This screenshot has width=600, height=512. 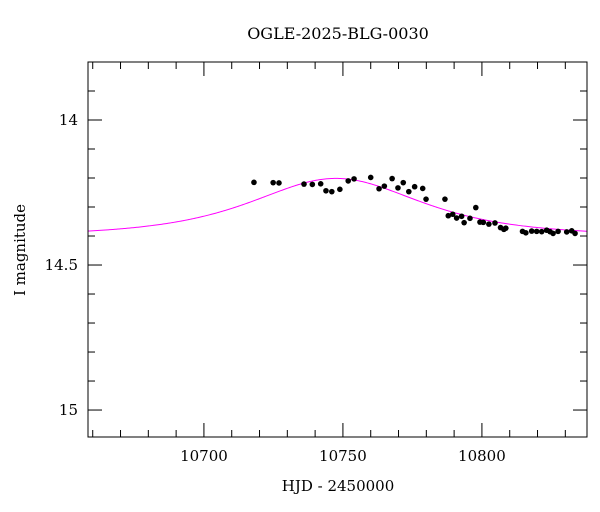 What do you see at coordinates (343, 456) in the screenshot?
I see `x-tick-label: 10750` at bounding box center [343, 456].